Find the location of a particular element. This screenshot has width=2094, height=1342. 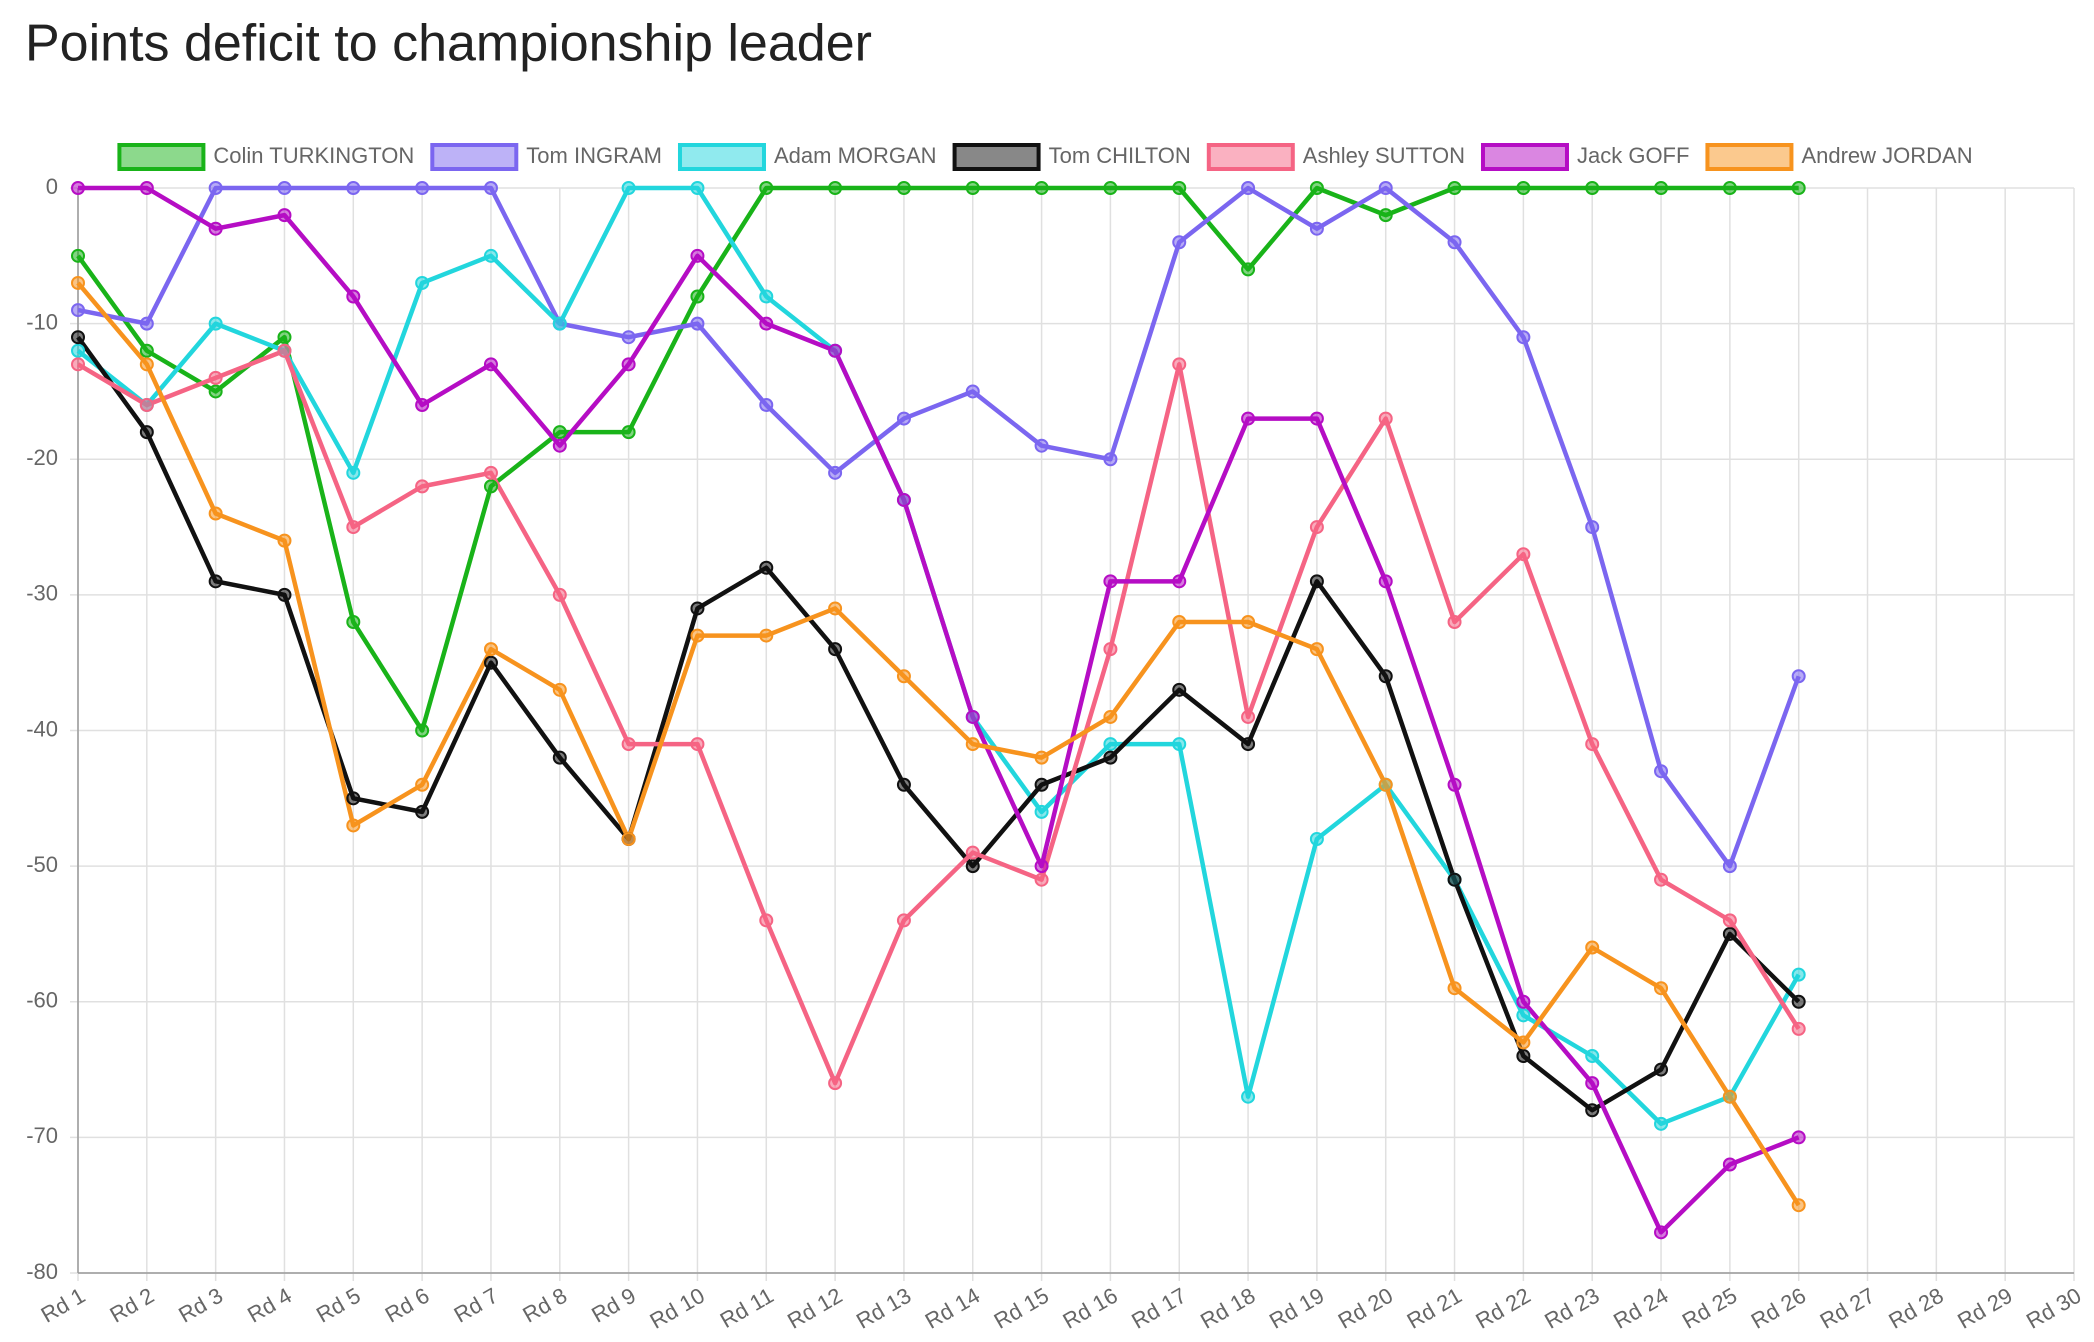

legend-label: Ashley SUTTON is located at coordinates (1384, 155).